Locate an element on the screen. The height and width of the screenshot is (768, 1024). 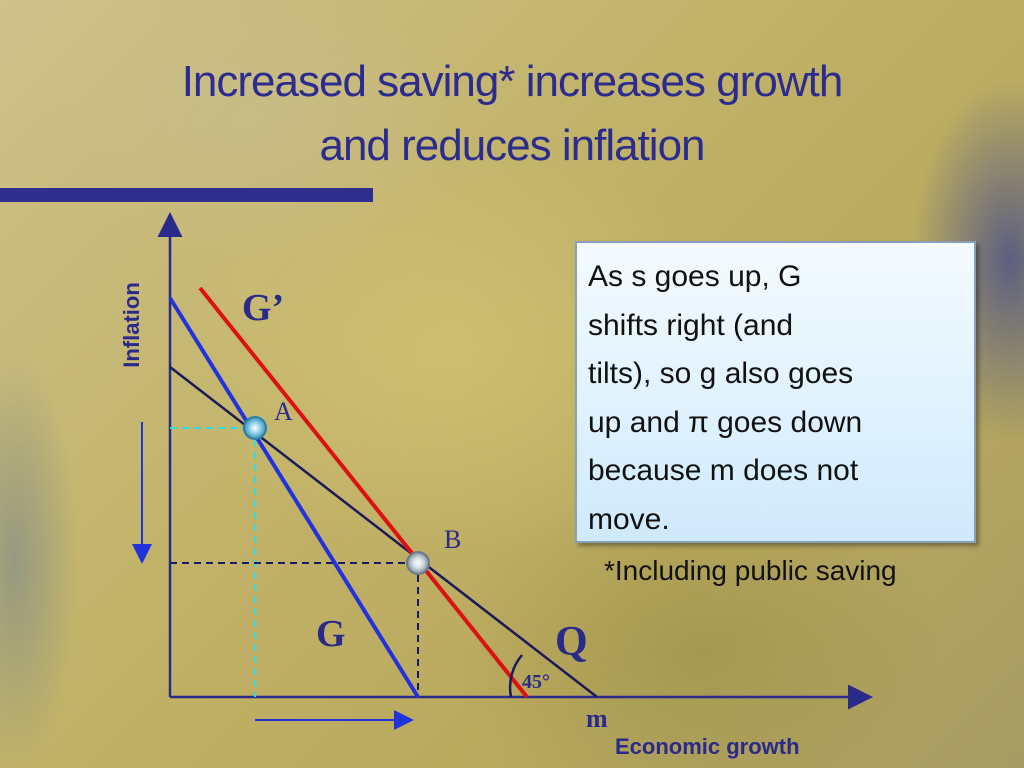
note-line: shifts right (and is located at coordinates (691, 325).